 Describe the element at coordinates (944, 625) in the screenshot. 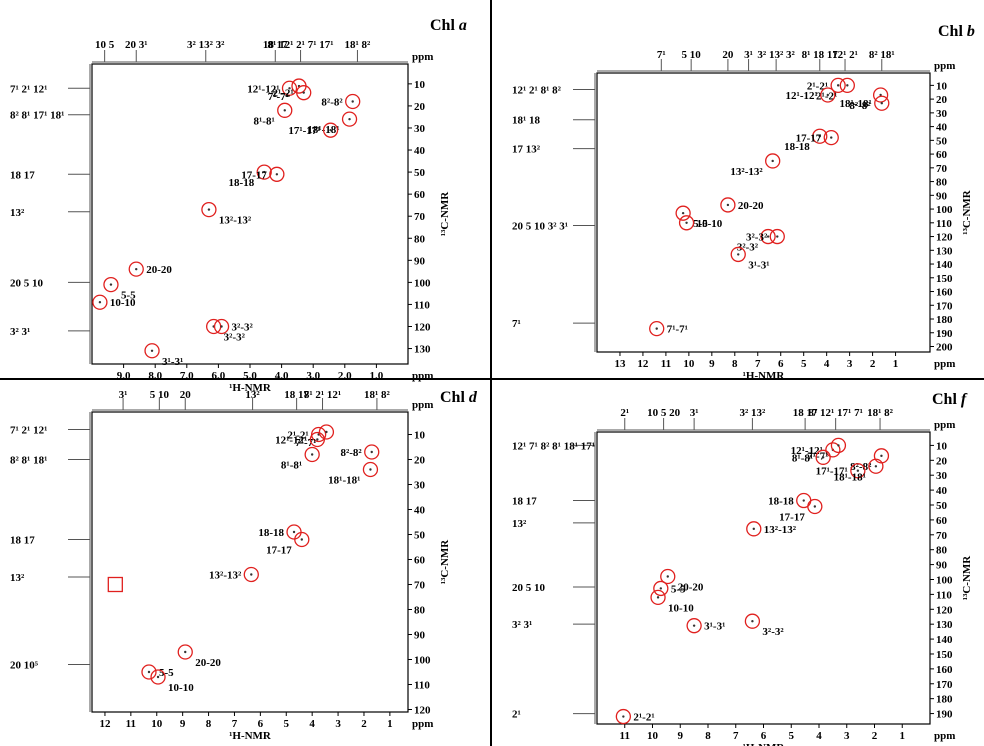

I see `y-tick-label: 130` at that location.